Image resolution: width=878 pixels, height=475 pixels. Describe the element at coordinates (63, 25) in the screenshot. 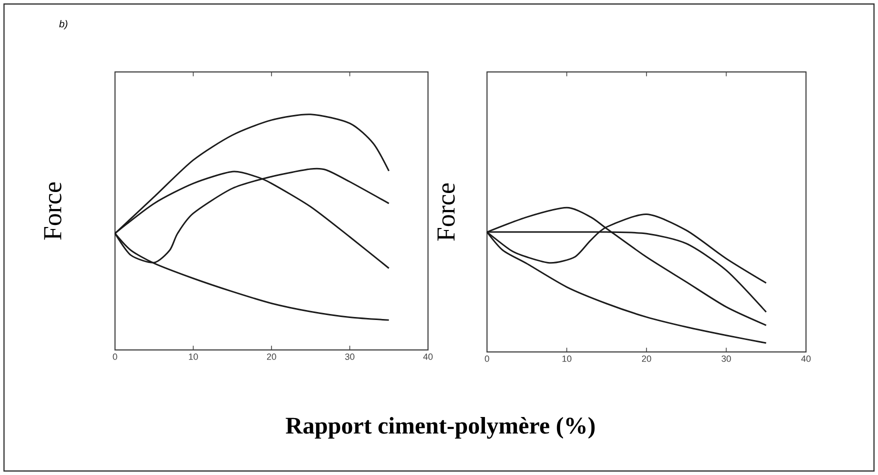

I see `text: b)` at that location.